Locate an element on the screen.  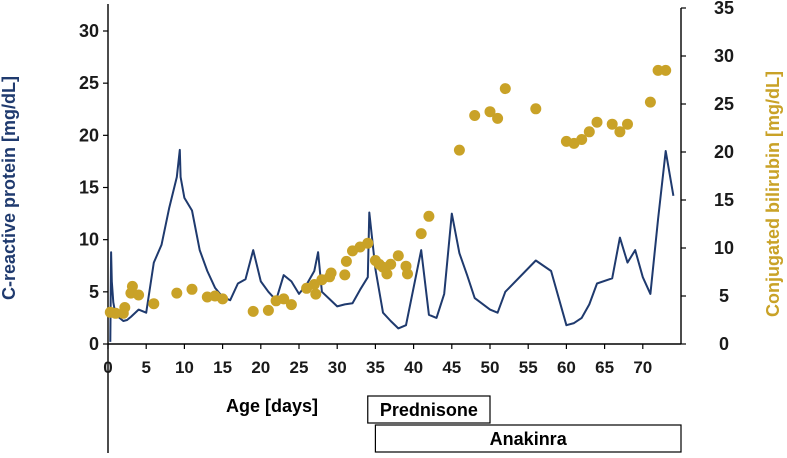
treatment-boxes: Prednisone Anakinra is located at coordinates (524, 424).